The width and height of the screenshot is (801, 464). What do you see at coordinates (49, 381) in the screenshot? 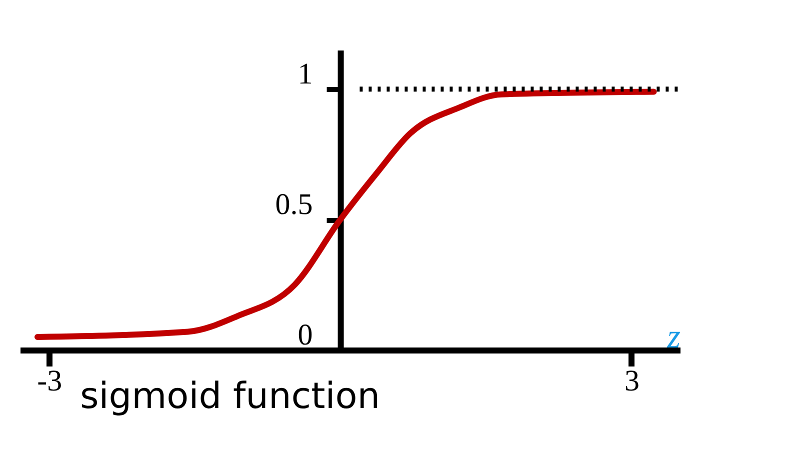
I see `x-tick-label: -3` at bounding box center [49, 381].